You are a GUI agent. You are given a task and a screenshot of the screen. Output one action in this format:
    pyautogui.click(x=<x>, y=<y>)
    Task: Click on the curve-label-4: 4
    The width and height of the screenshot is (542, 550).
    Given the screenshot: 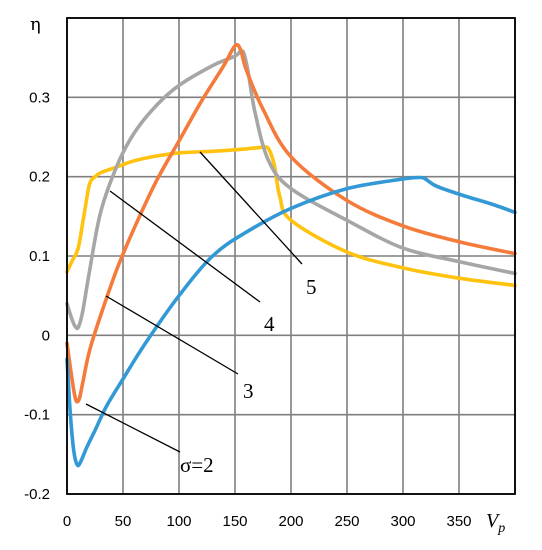 What is the action you would take?
    pyautogui.click(x=269, y=324)
    